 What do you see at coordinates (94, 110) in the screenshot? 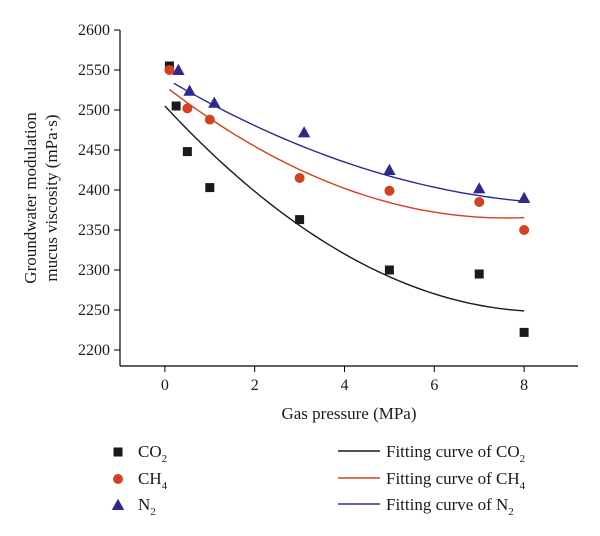
I see `y-tick-label: 2500` at bounding box center [94, 110].